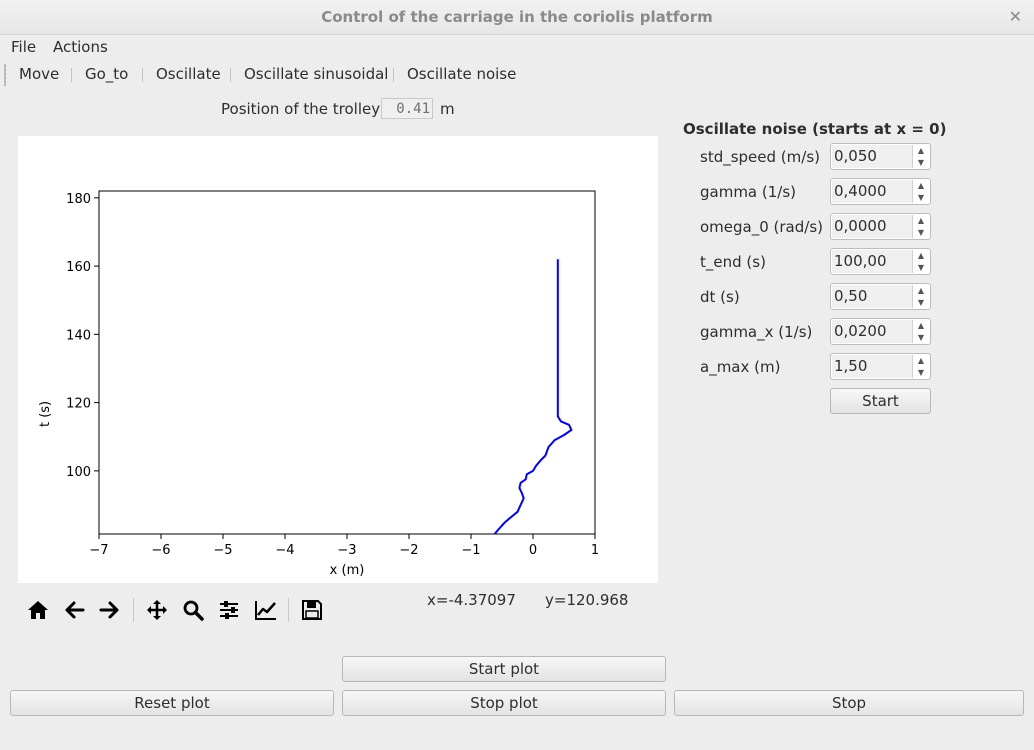 Image resolution: width=1034 pixels, height=750 pixels. I want to click on param-spinbox: 100,00 ▲ ▼, so click(880, 261).